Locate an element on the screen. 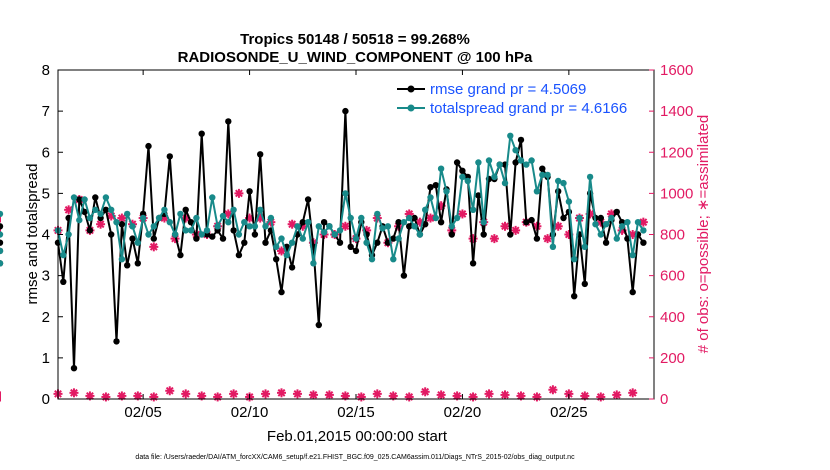  y-tick-label-left: 2 is located at coordinates (46, 317).